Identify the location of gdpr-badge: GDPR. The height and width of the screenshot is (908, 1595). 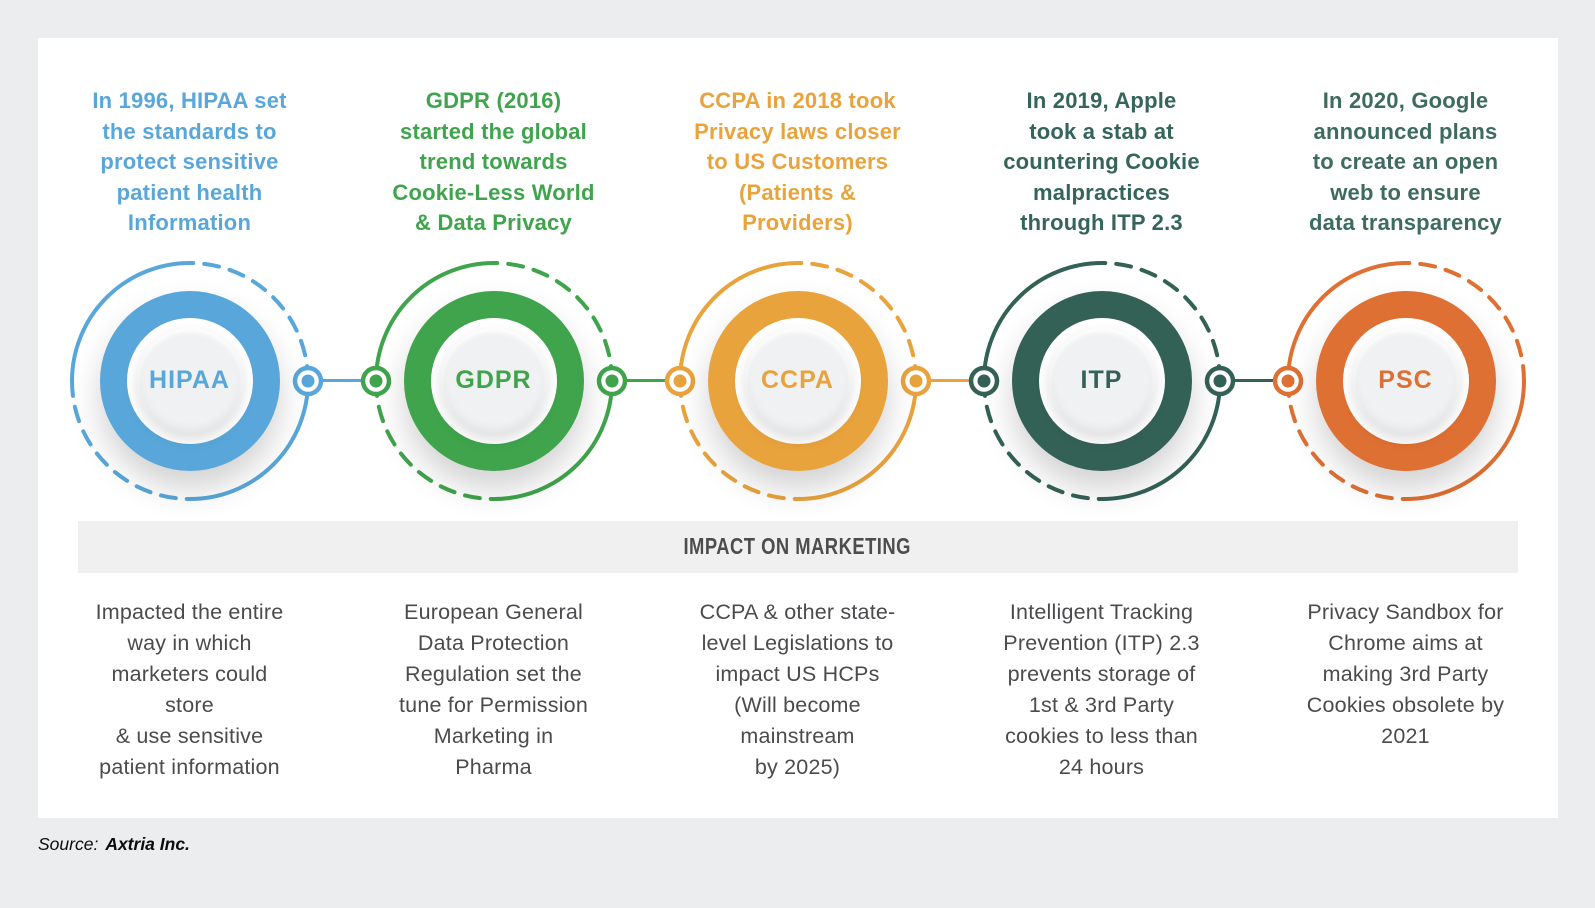
(493, 380).